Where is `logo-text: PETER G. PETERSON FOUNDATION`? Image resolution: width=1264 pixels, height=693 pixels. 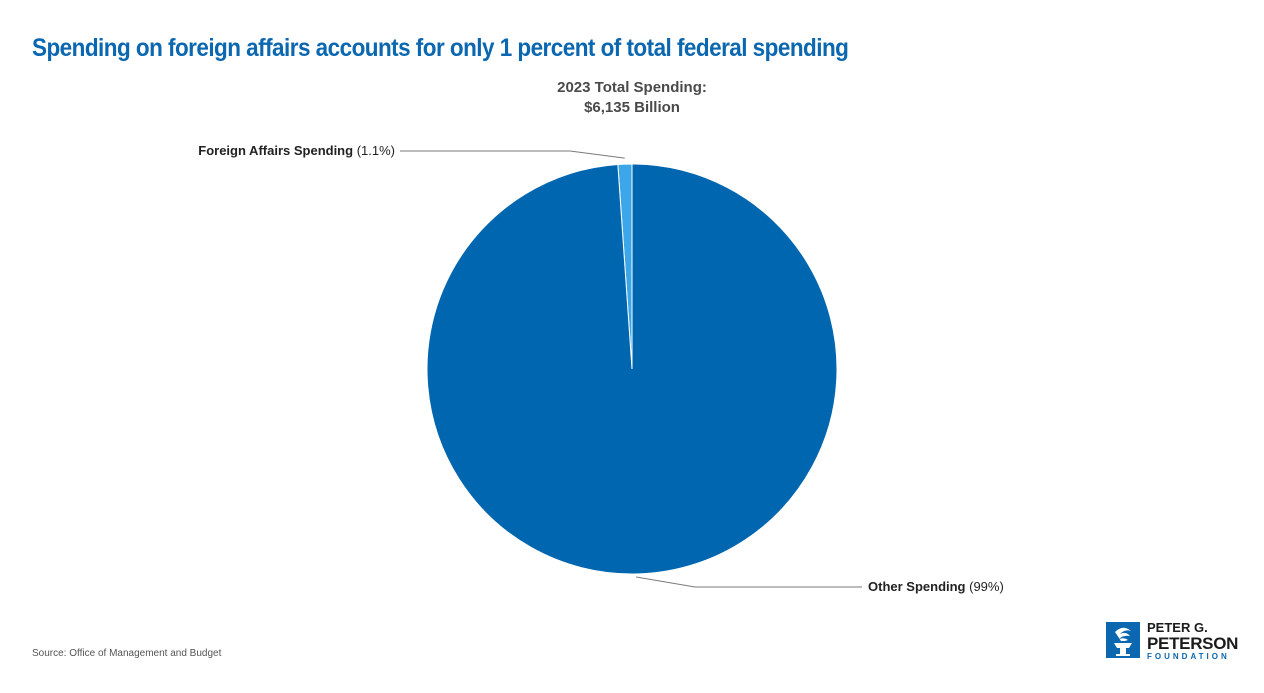
logo-text: PETER G. PETERSON FOUNDATION is located at coordinates (1192, 641).